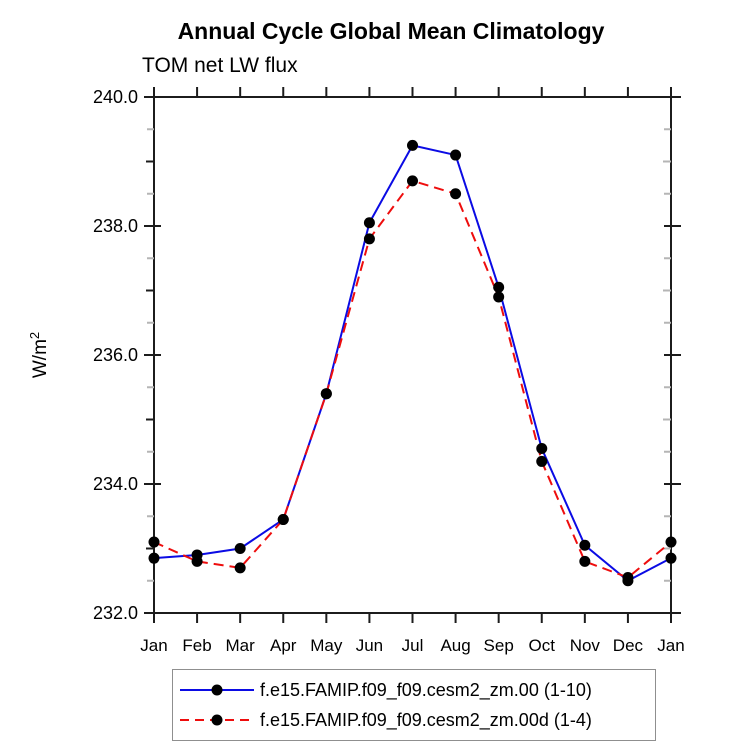 The image size is (733, 748). I want to click on x-axis-month-label: Sep, so click(499, 645).